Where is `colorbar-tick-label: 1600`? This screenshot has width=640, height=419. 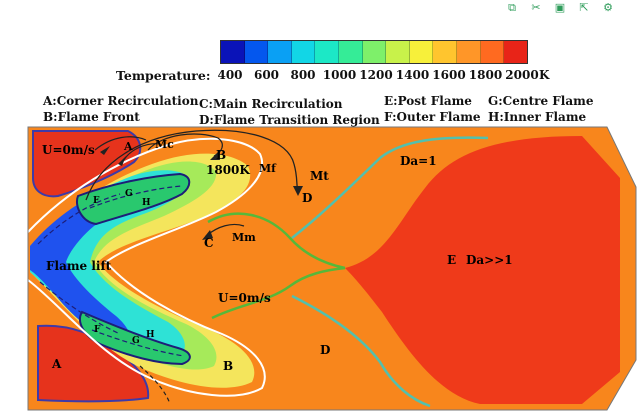
colorbar-tick-label: 1600 is located at coordinates (449, 75).